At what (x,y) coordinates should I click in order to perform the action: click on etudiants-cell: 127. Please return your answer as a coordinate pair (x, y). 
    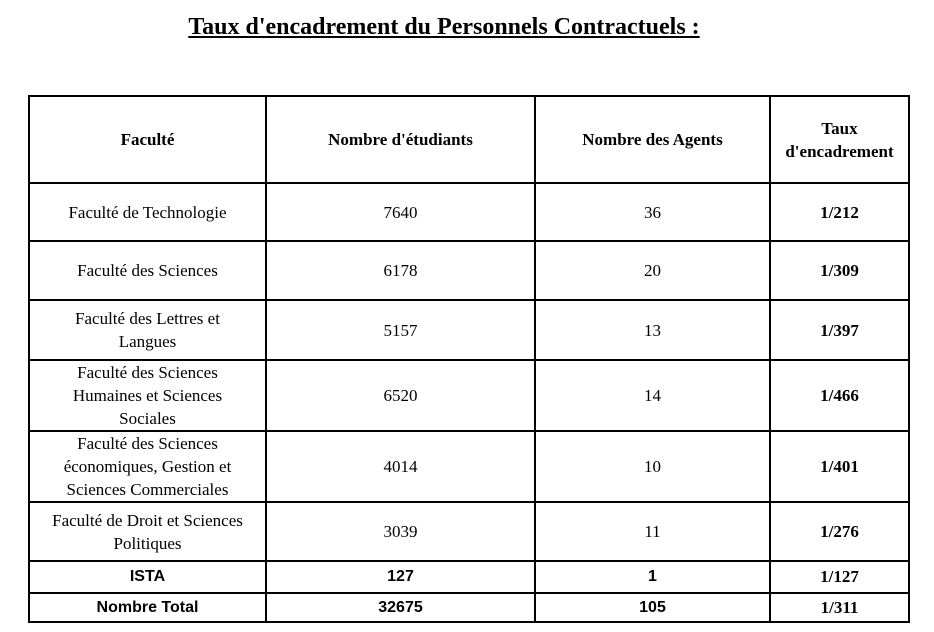
    Looking at the image, I should click on (400, 577).